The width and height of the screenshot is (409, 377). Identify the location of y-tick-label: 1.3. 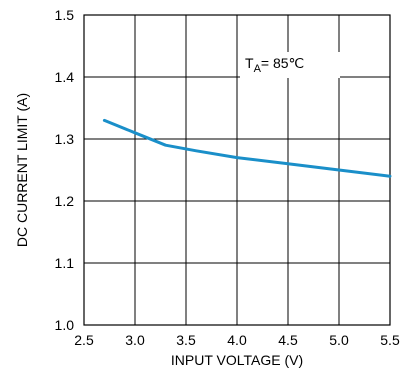
(65, 139).